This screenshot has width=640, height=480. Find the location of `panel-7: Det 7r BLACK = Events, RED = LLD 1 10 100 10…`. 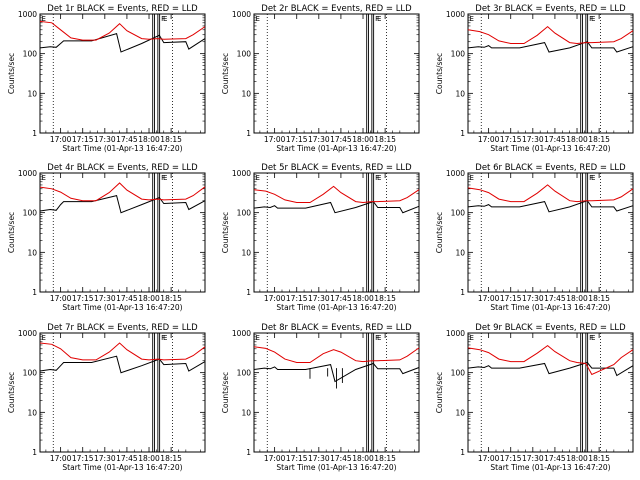

panel-7: Det 7r BLACK = Events, RED = LLD 1 10 100 10… is located at coordinates (106, 397).